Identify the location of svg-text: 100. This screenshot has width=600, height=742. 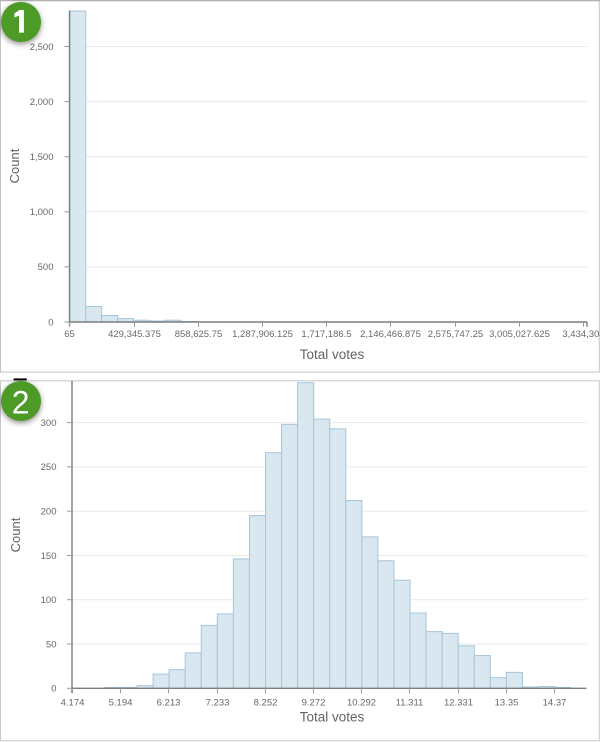
(49, 600).